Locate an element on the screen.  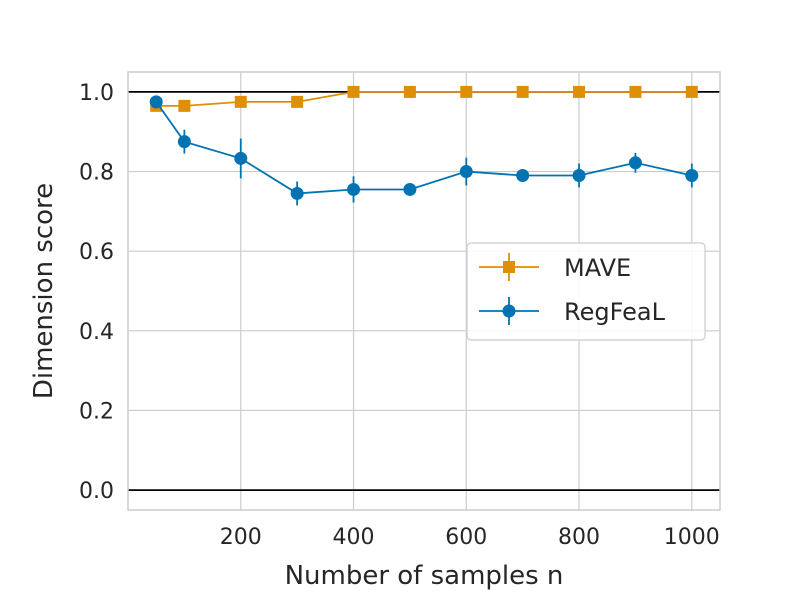
series-line is located at coordinates (424, 148).